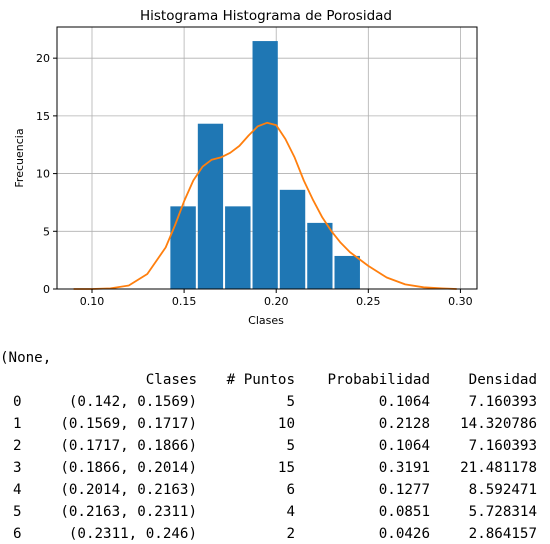 The height and width of the screenshot is (544, 550). Describe the element at coordinates (368, 301) in the screenshot. I see `x-tick-label: 0.25` at that location.